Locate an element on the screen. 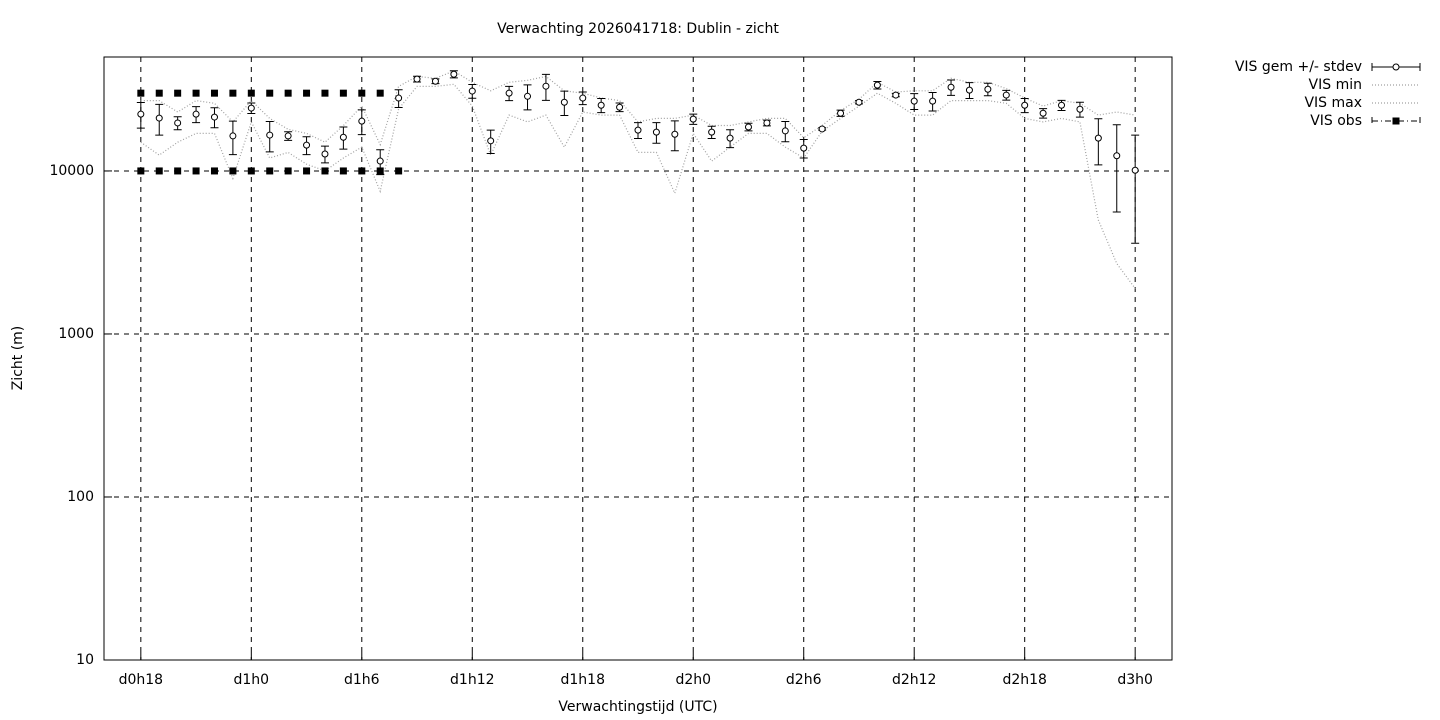 The image size is (1440, 720). range-line is located at coordinates (638, 108).